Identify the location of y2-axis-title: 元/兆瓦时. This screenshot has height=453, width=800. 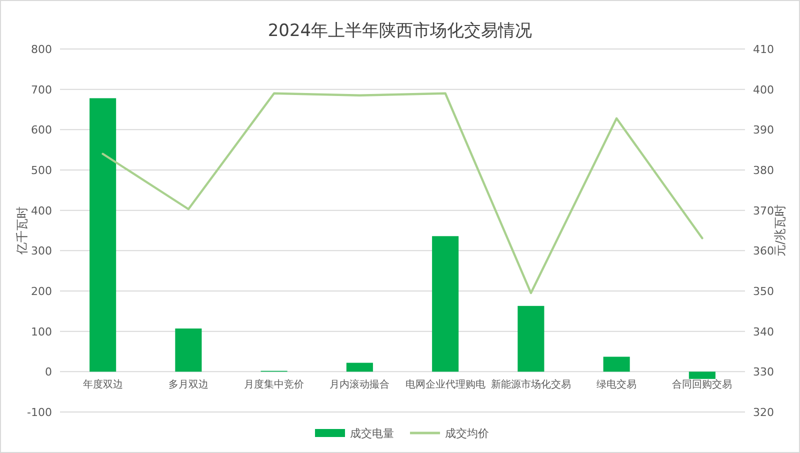
(780, 230).